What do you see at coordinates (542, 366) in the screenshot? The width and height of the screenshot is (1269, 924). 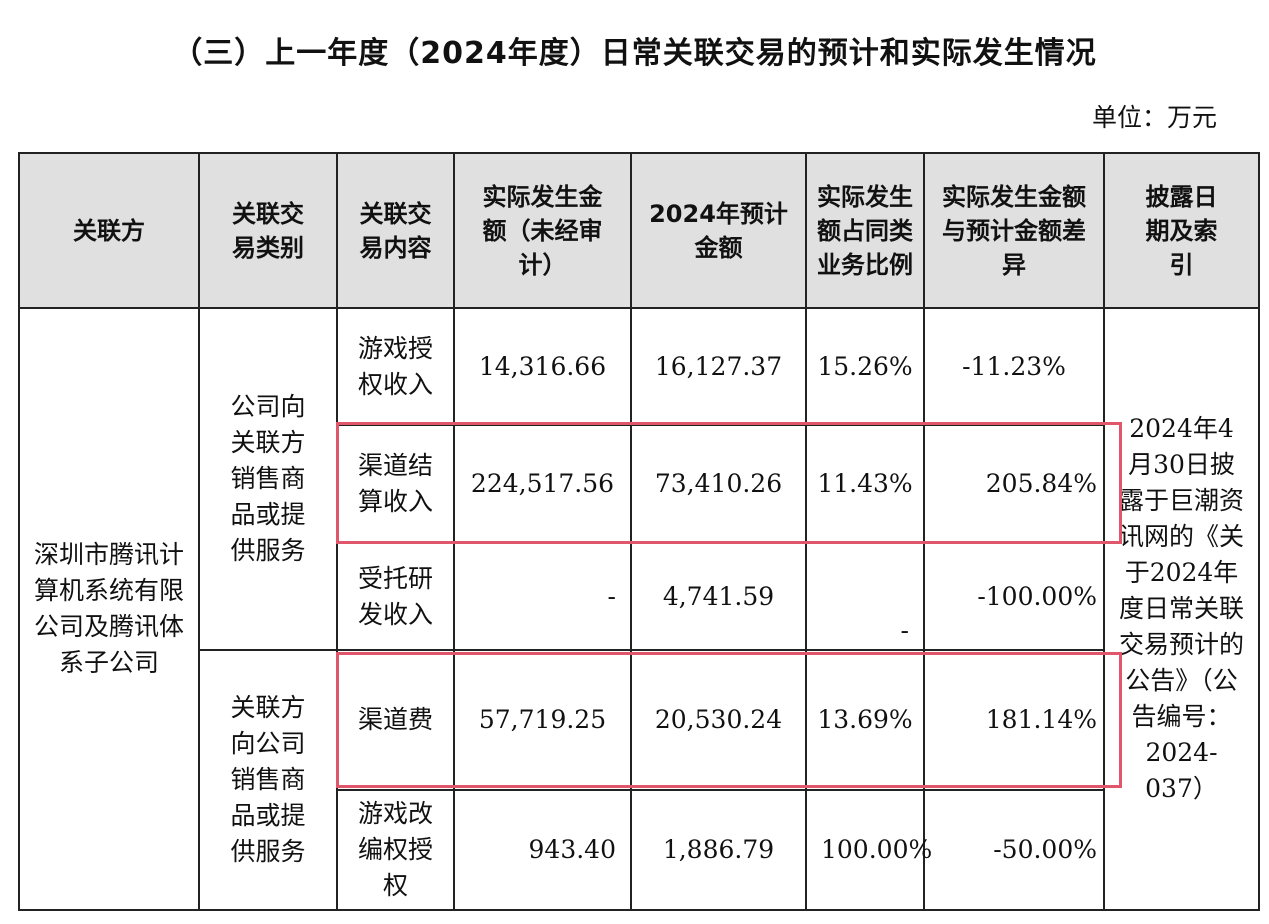 I see `actual-cell: 14,316.66` at bounding box center [542, 366].